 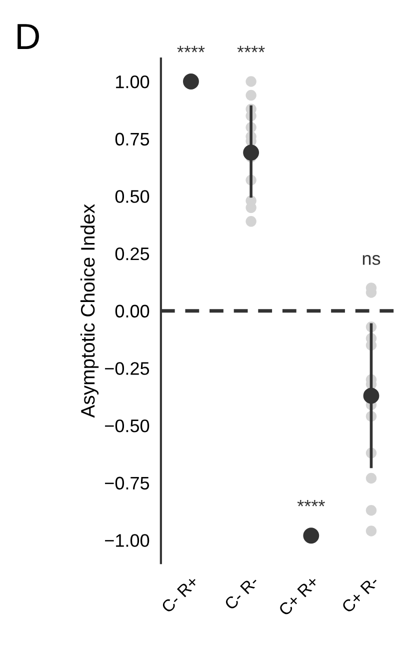 I want to click on x-tick-label: C+ R+, so click(x=299, y=595).